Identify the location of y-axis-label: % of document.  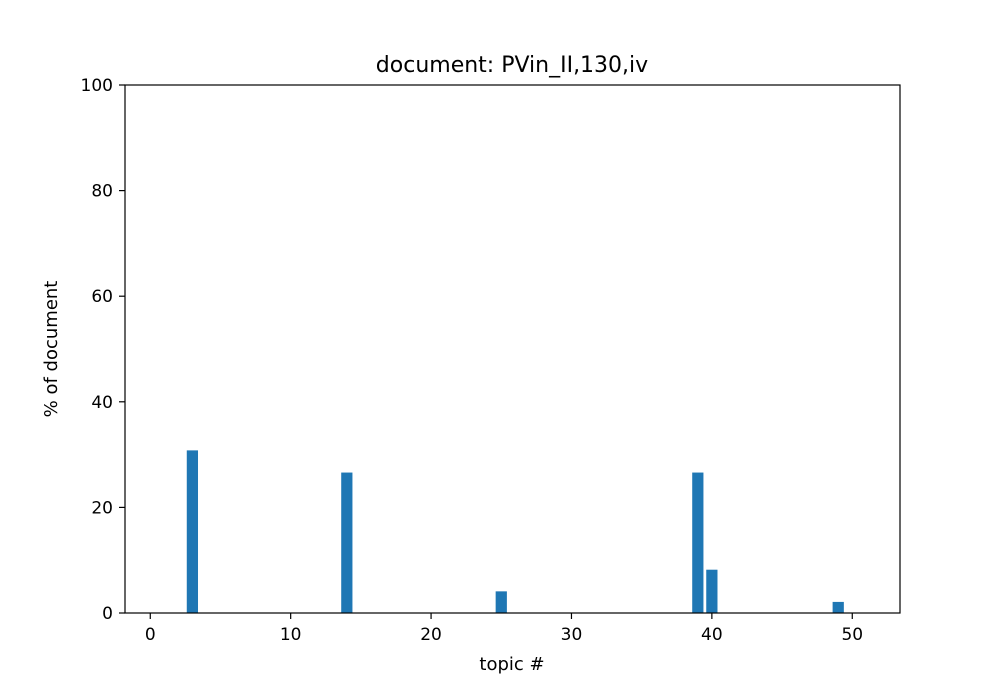
(51, 349).